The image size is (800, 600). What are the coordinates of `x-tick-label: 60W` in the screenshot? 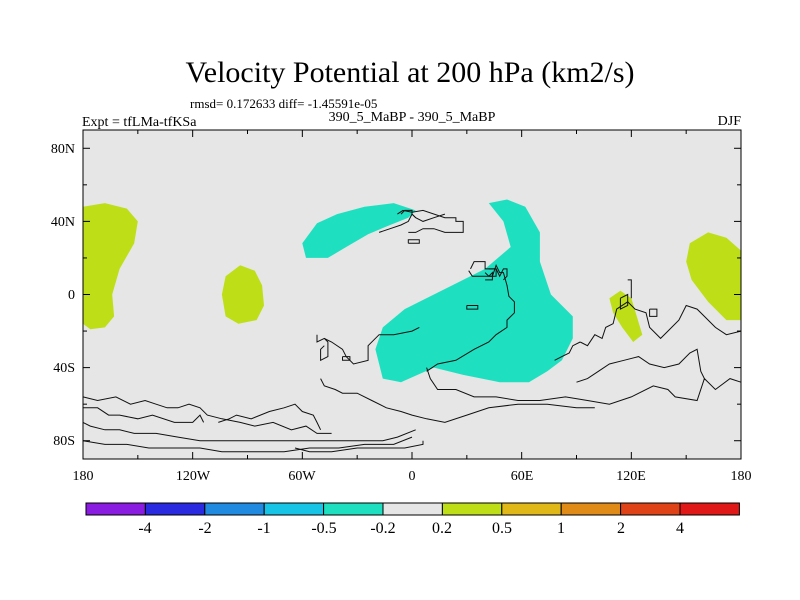 It's located at (302, 476).